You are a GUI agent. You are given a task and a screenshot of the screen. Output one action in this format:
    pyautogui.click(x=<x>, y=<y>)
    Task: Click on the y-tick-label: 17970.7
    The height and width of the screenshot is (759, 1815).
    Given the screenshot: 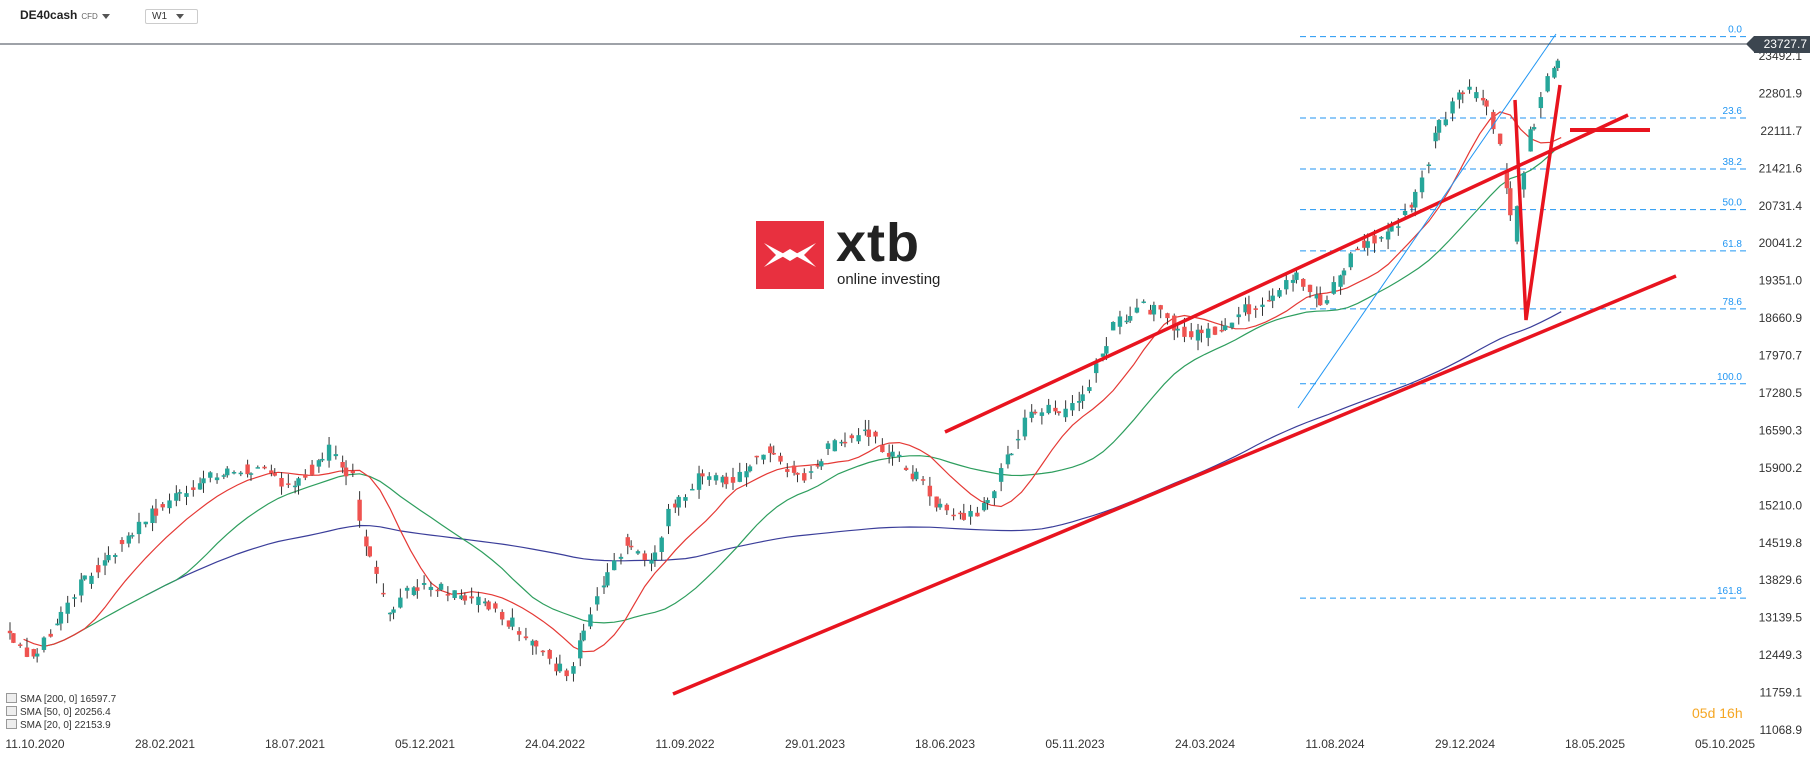 What is the action you would take?
    pyautogui.click(x=1781, y=356)
    